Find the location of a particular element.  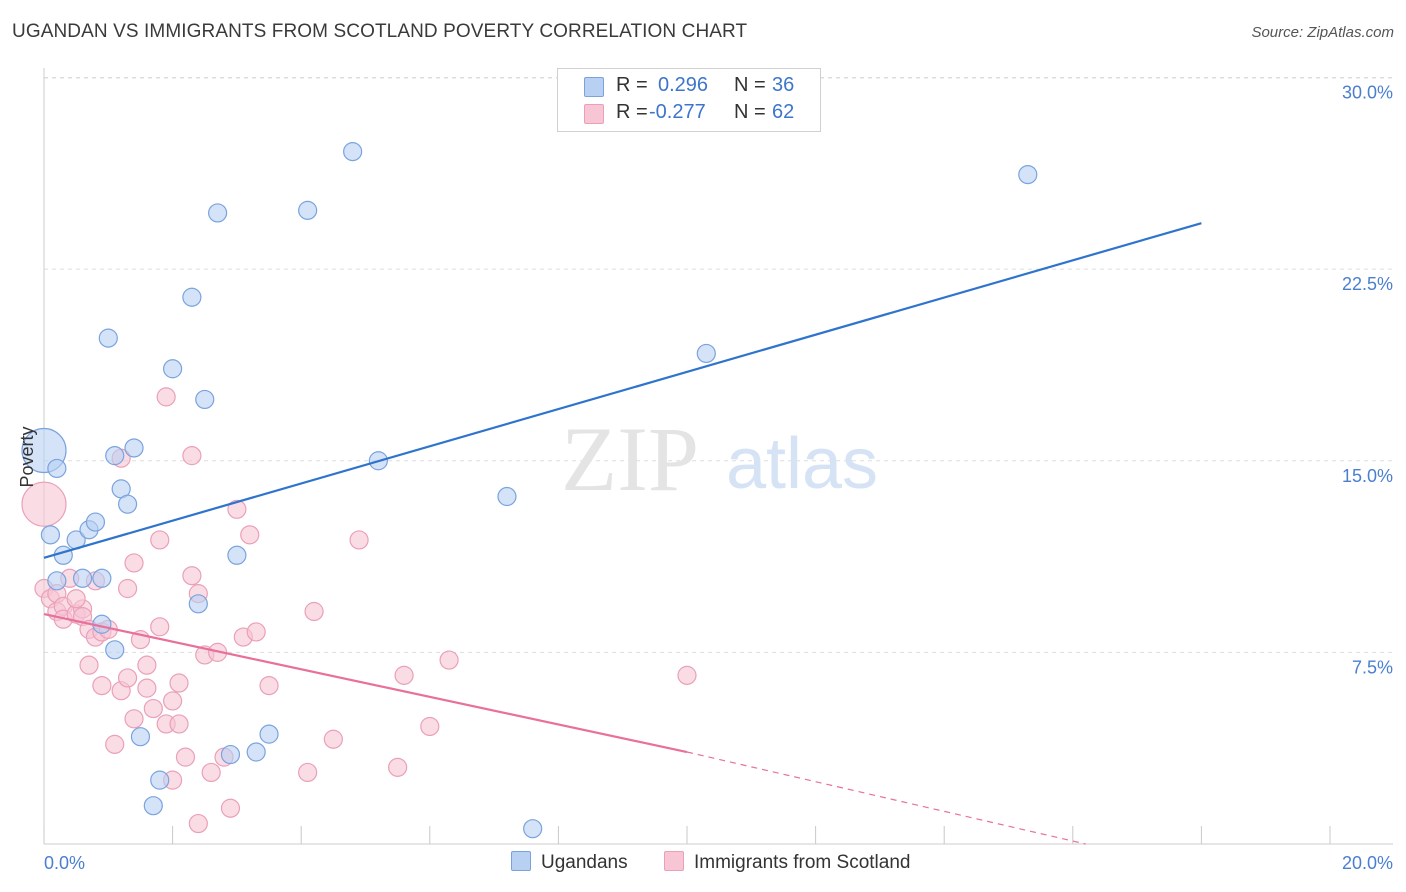

legend-swatch-scotland is located at coordinates (594, 114).